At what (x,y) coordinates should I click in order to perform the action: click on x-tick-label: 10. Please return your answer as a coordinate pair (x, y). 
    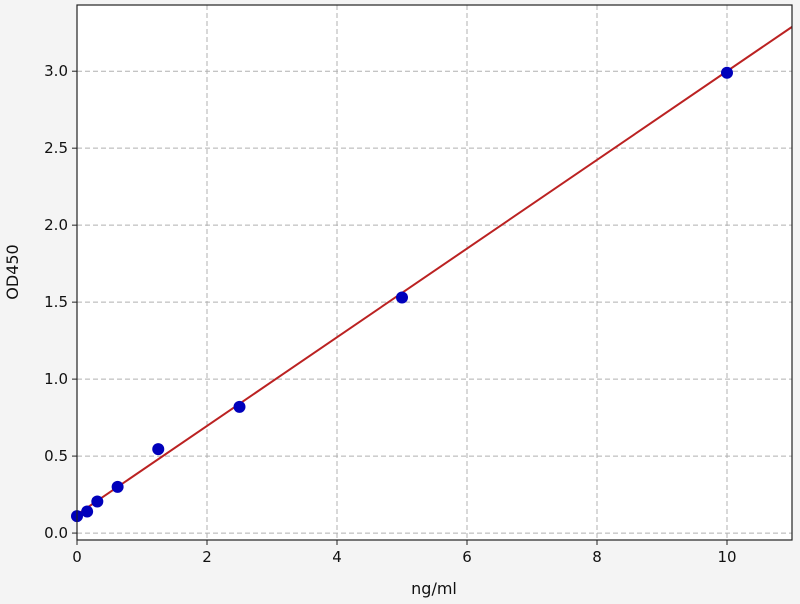
    Looking at the image, I should click on (726, 557).